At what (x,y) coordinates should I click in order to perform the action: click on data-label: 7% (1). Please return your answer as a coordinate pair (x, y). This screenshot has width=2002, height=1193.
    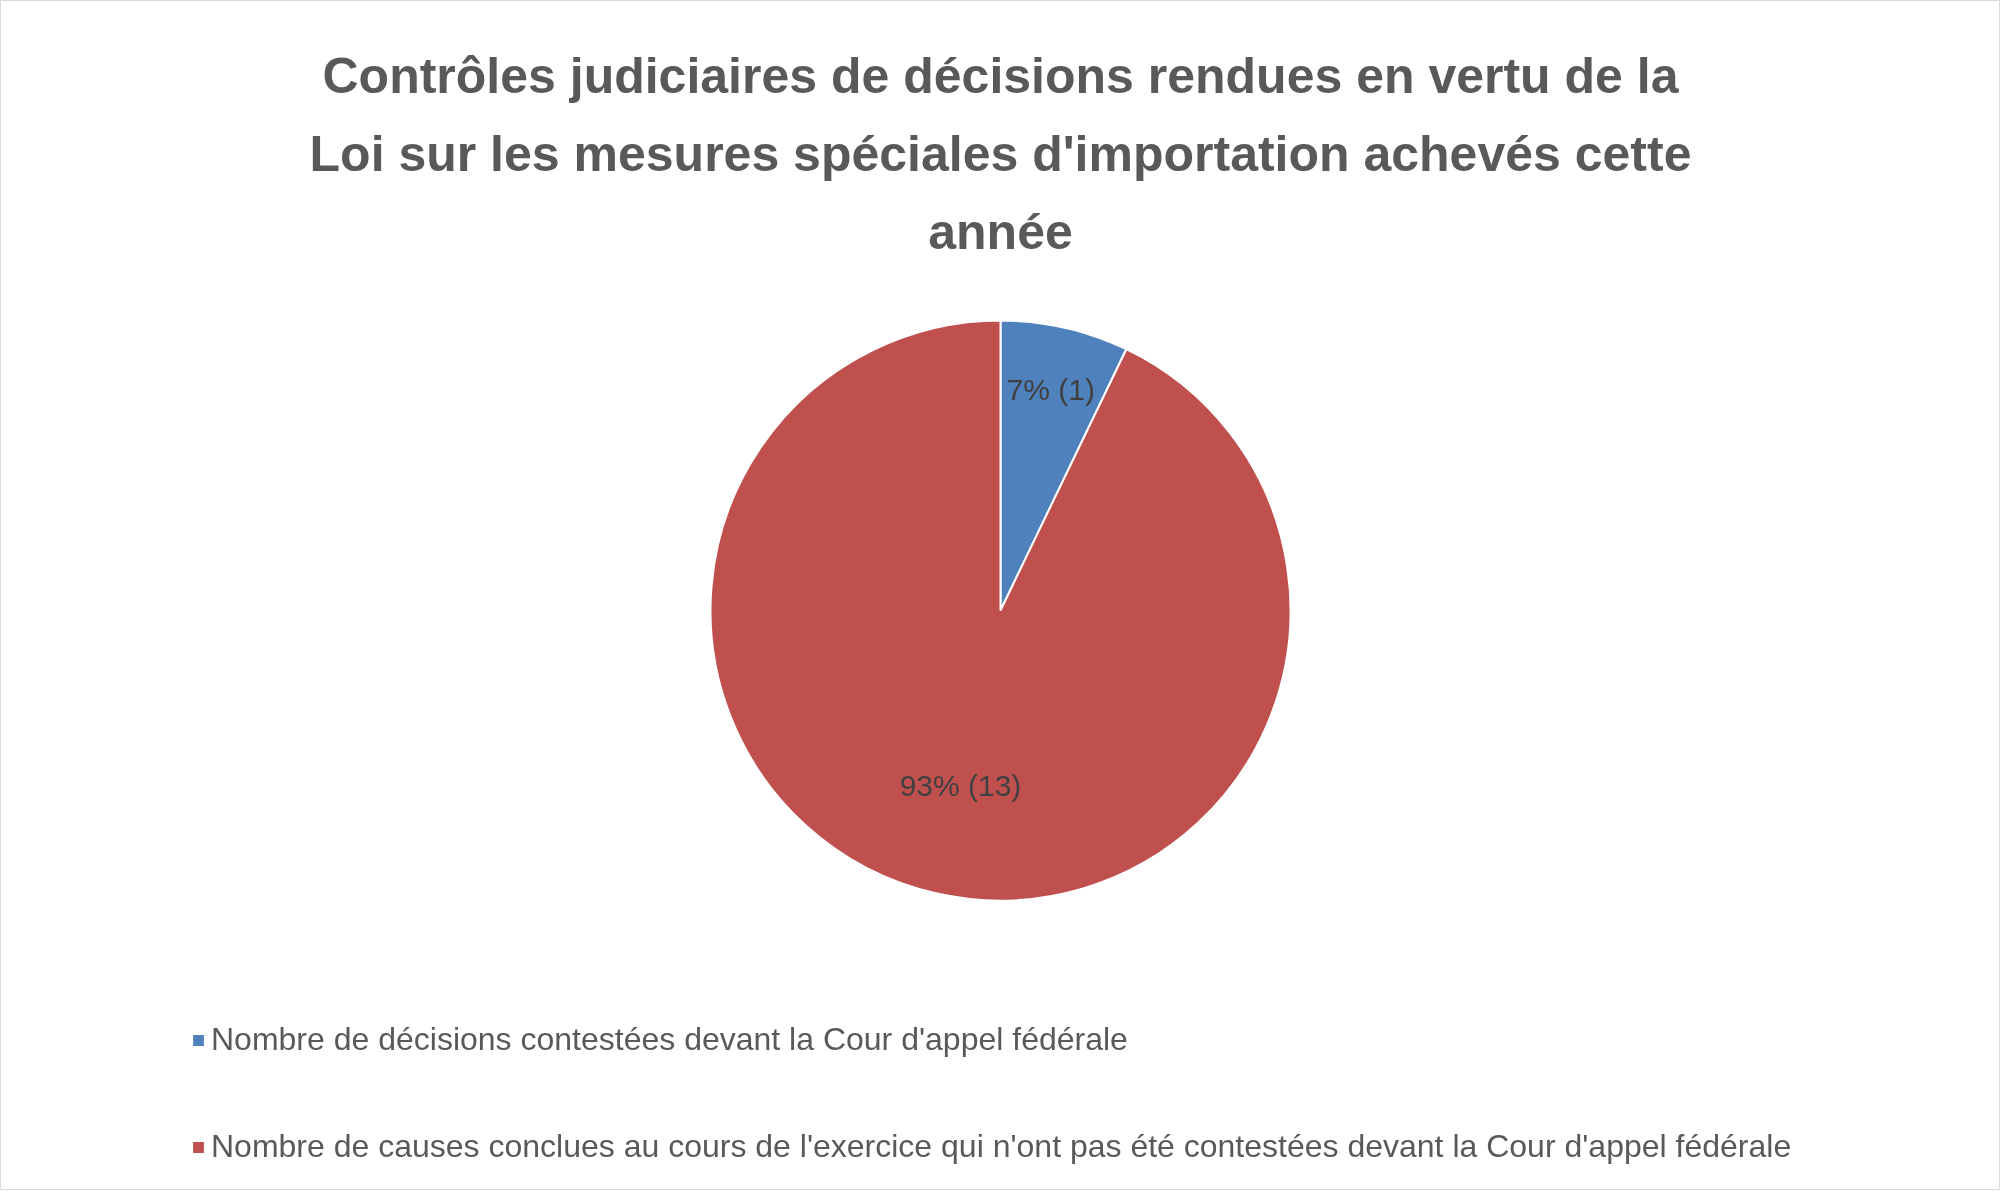
    Looking at the image, I should click on (1051, 390).